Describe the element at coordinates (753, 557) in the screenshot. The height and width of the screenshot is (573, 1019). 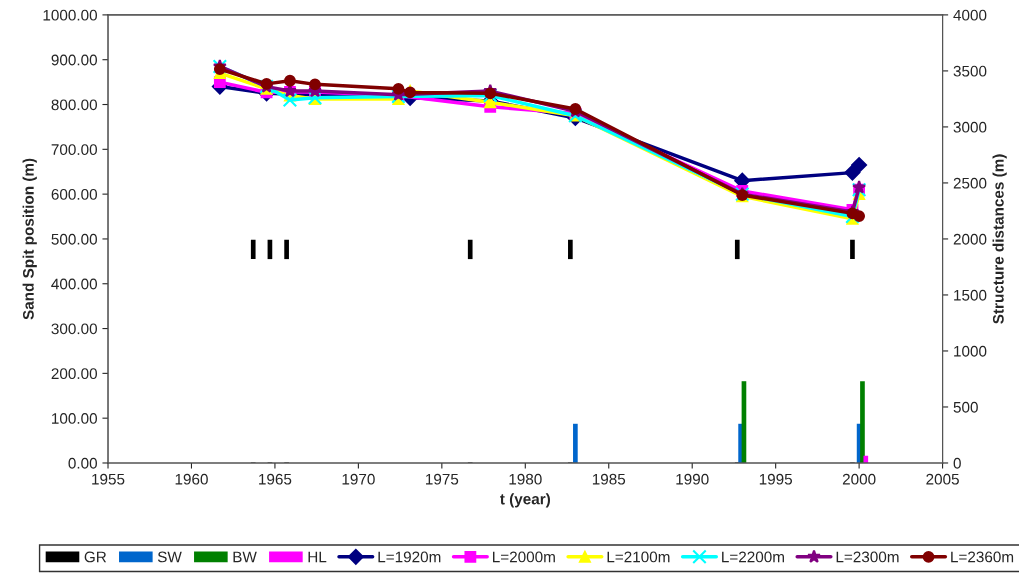
I see `legend-label: L=2200m` at that location.